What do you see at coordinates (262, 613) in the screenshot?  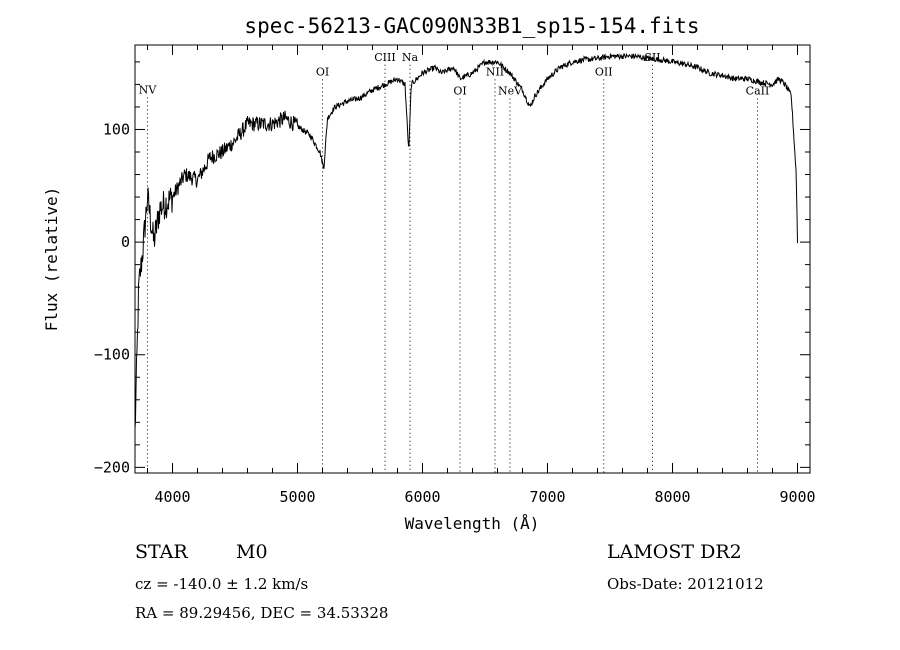 I see `coordinates: RA = 89.29456, DEC = 34.53328` at bounding box center [262, 613].